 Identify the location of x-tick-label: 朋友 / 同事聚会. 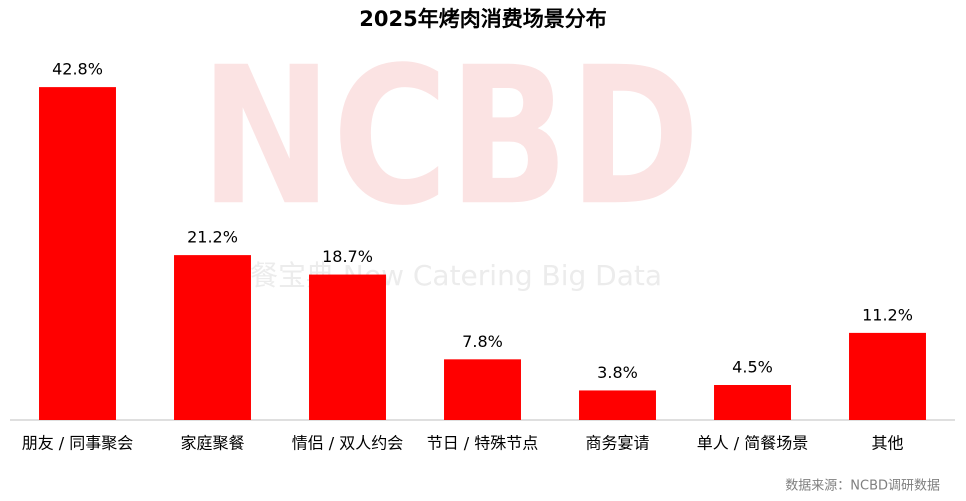
(78, 443).